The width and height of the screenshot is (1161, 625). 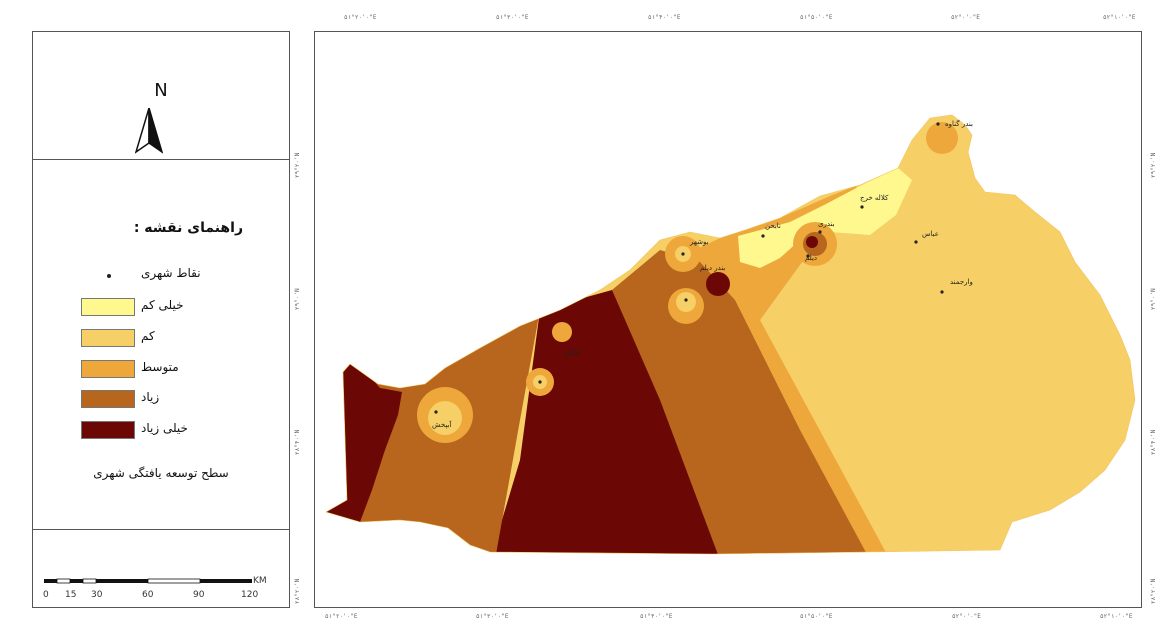 What do you see at coordinates (188, 228) in the screenshot?
I see `legend-title: راهنمای نقشه :` at bounding box center [188, 228].